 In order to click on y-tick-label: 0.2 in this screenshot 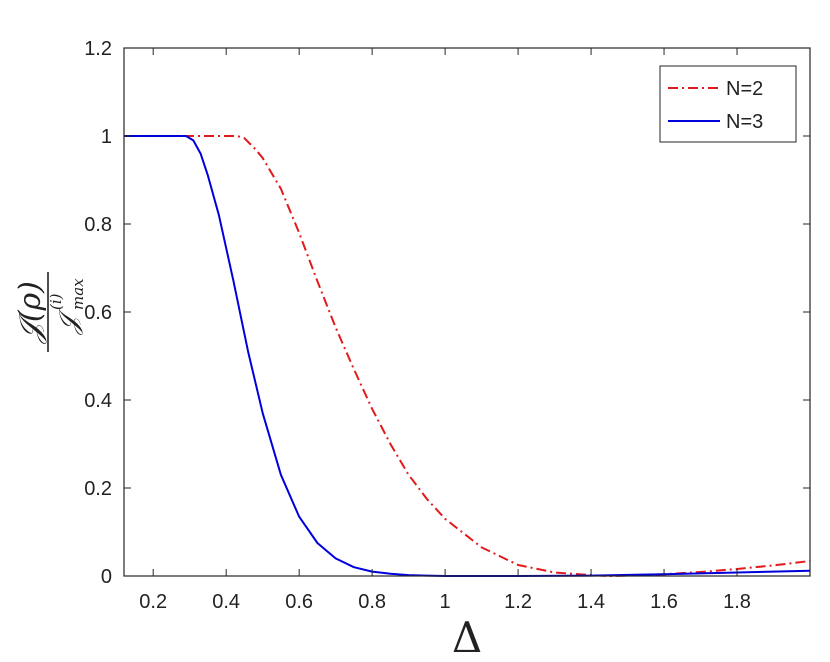, I will do `click(98, 489)`.